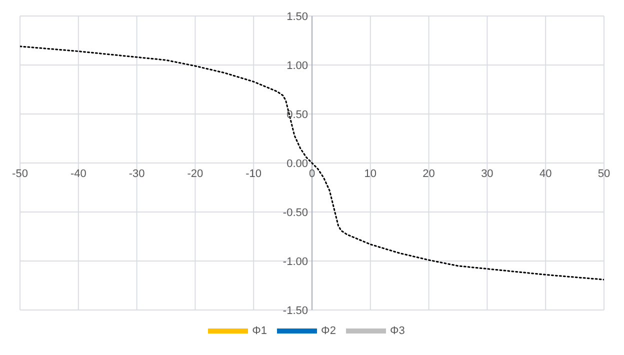 The height and width of the screenshot is (355, 624). What do you see at coordinates (604, 174) in the screenshot?
I see `x-tick-label: 50` at bounding box center [604, 174].